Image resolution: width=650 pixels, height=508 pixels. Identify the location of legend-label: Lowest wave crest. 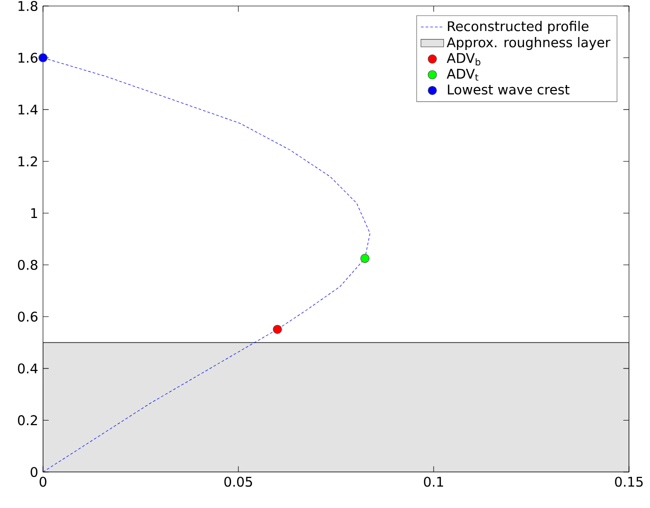
(509, 89).